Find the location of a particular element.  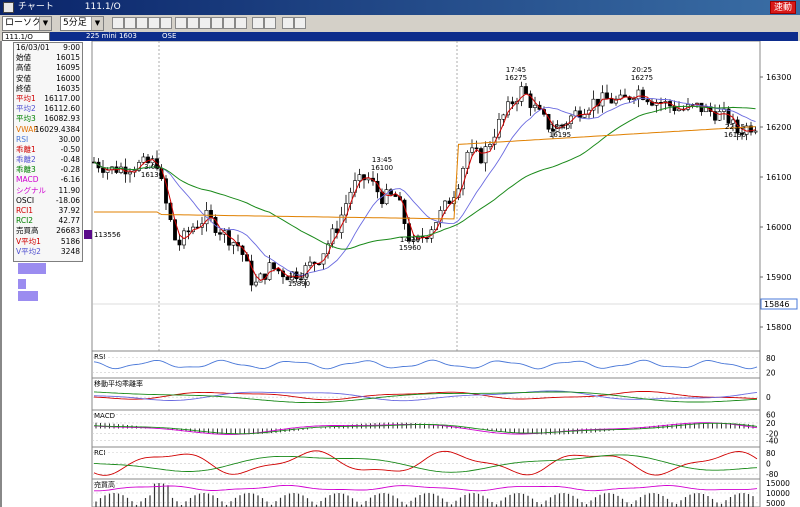

annotation-price: 16130 is located at coordinates (152, 175).